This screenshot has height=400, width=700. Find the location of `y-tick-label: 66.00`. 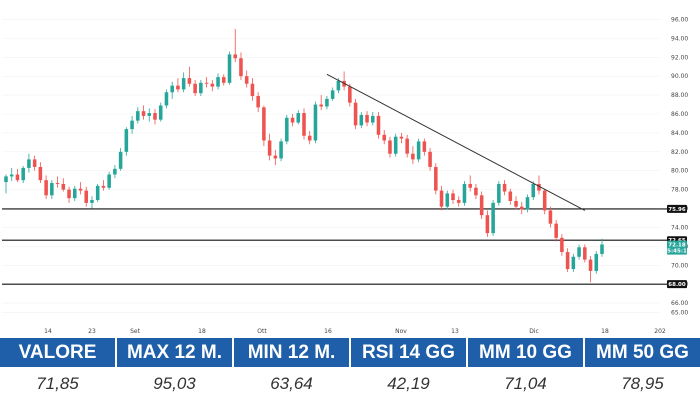

y-tick-label: 66.00 is located at coordinates (679, 303).